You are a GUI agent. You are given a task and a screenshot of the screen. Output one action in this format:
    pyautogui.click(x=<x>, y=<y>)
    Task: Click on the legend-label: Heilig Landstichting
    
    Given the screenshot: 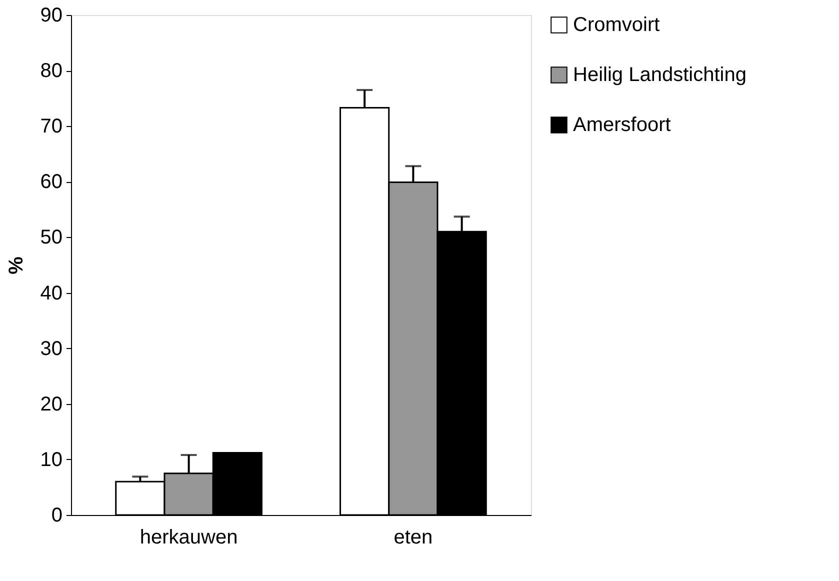 What is the action you would take?
    pyautogui.click(x=659, y=75)
    